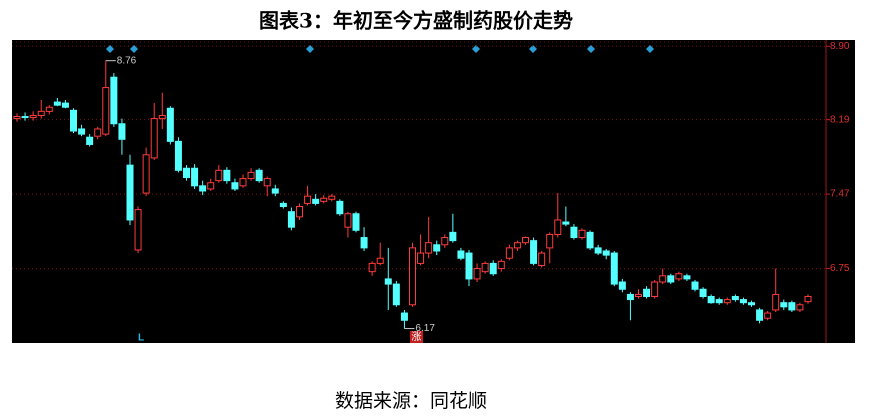 This screenshot has height=420, width=876. I want to click on y-tick-label: 7.47, so click(840, 194).